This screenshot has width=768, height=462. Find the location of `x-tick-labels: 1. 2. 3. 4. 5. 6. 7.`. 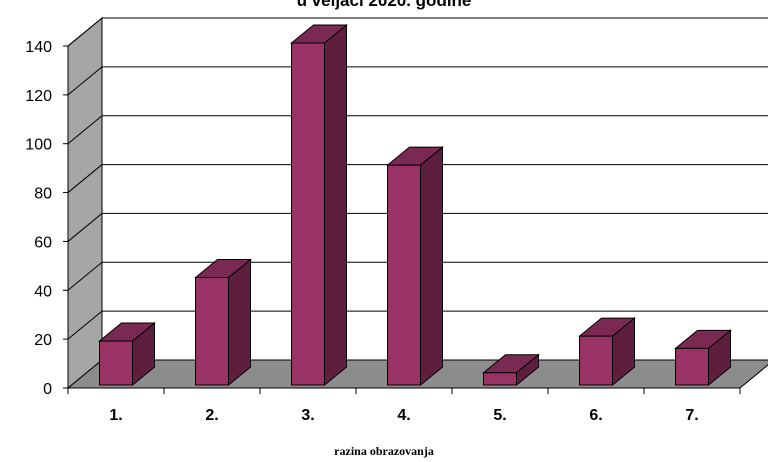

x-tick-labels: 1. 2. 3. 4. 5. 6. 7. is located at coordinates (403, 415).